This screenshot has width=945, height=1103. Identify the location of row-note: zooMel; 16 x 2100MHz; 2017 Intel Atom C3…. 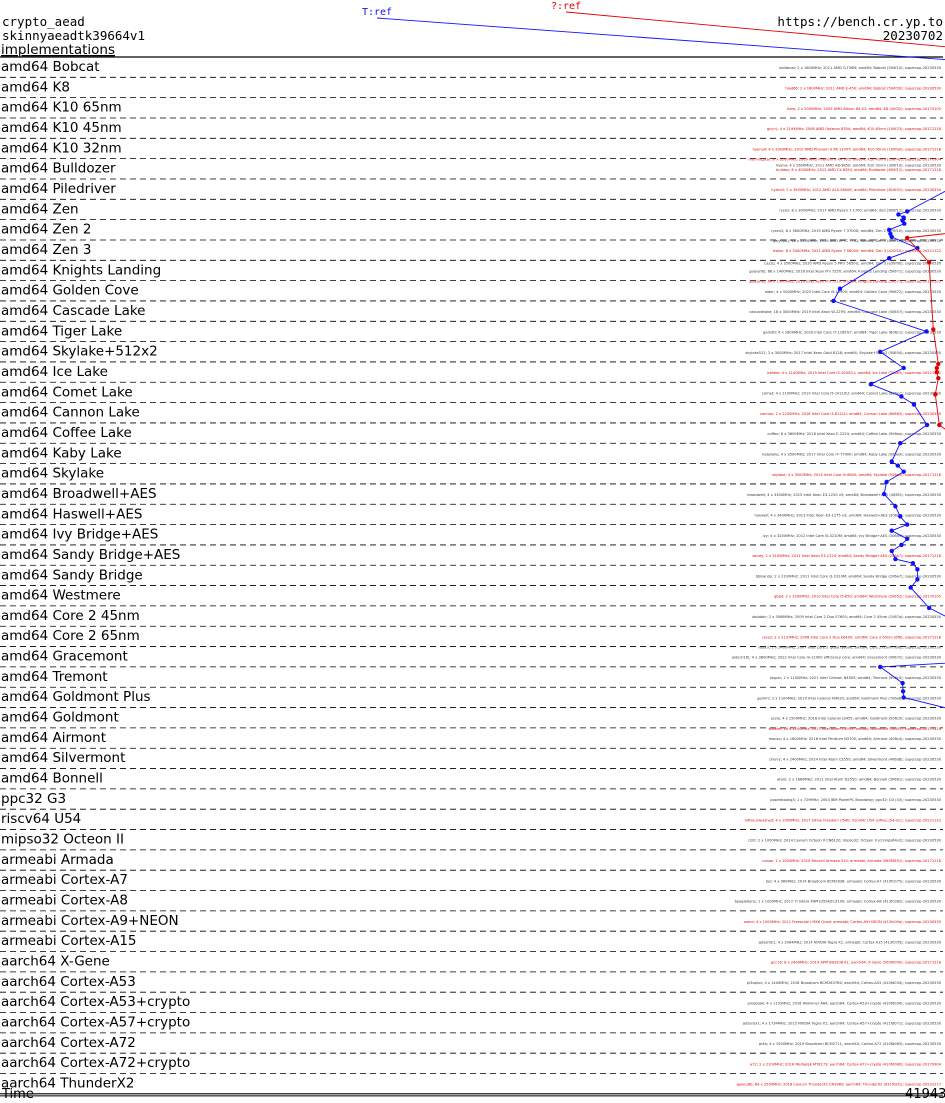
(854, 729).